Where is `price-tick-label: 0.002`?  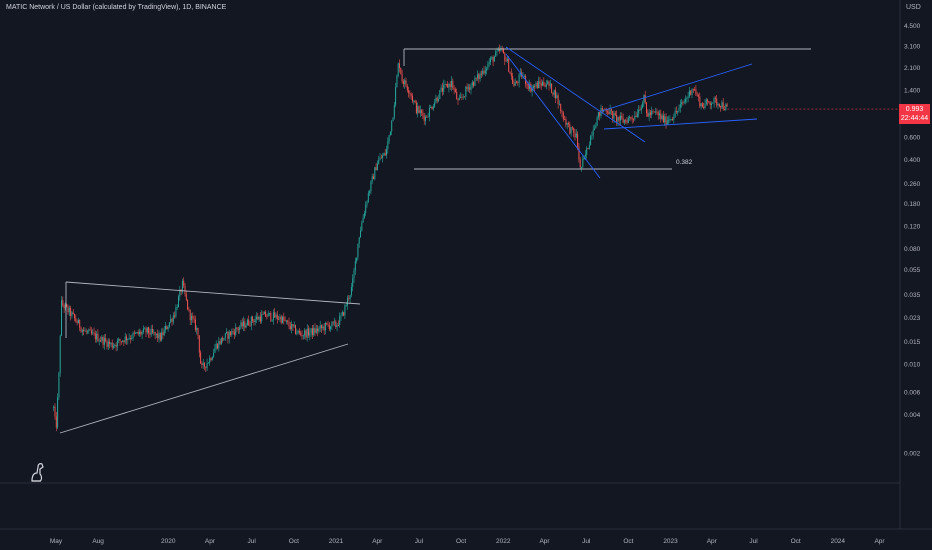 price-tick-label: 0.002 is located at coordinates (912, 454).